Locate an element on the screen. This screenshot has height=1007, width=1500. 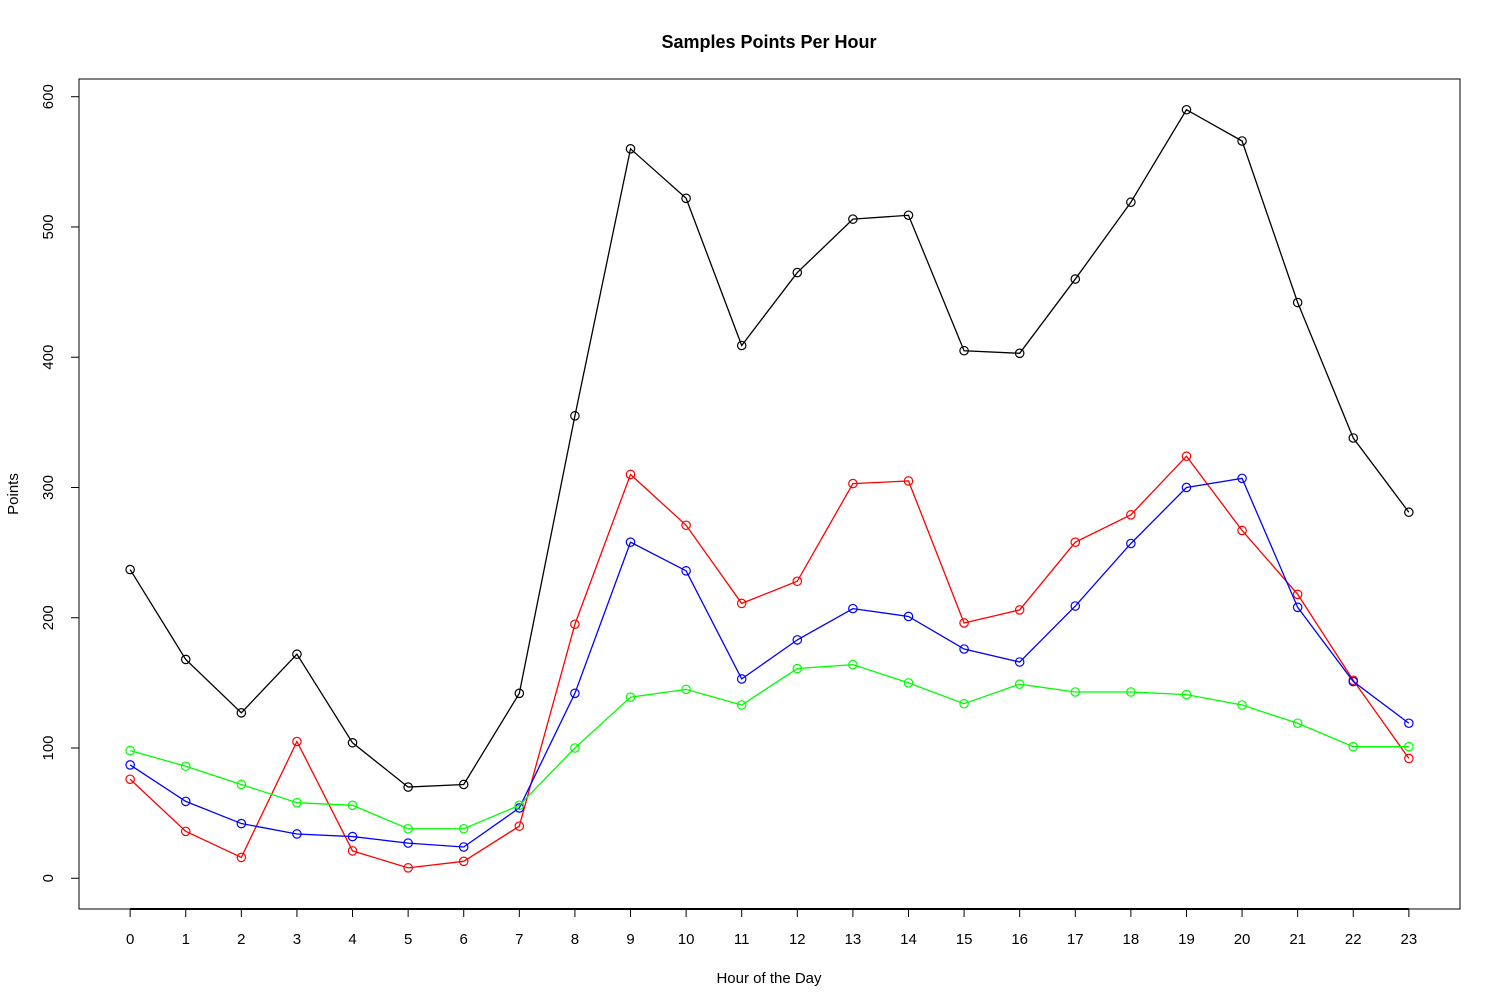
x-tick-label: 15 is located at coordinates (964, 939).